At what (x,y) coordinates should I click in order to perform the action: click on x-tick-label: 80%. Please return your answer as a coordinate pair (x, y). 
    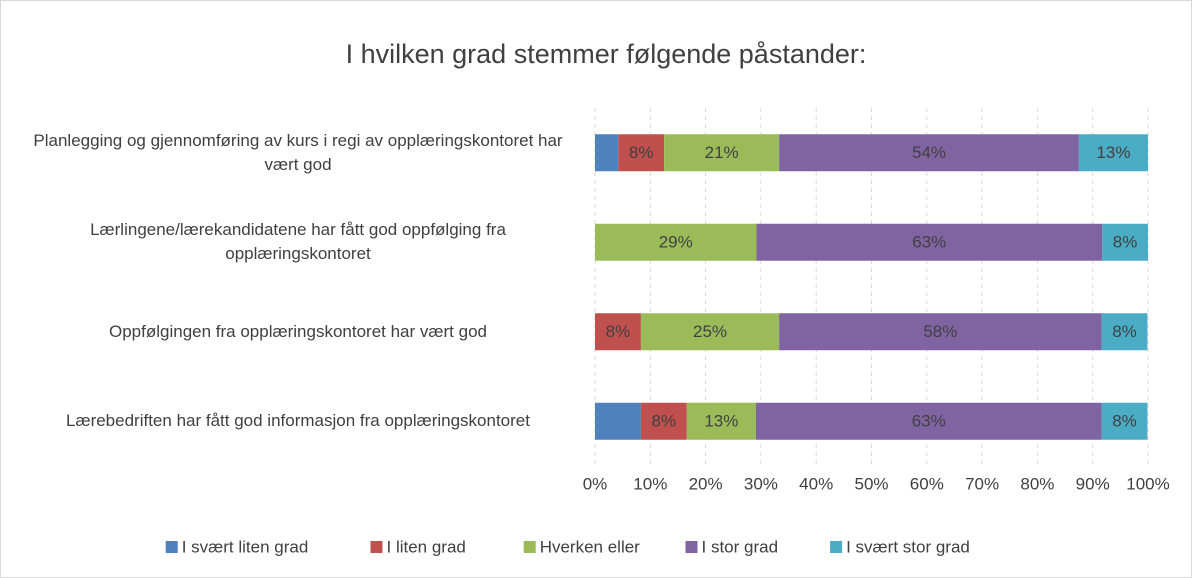
    Looking at the image, I should click on (1037, 483).